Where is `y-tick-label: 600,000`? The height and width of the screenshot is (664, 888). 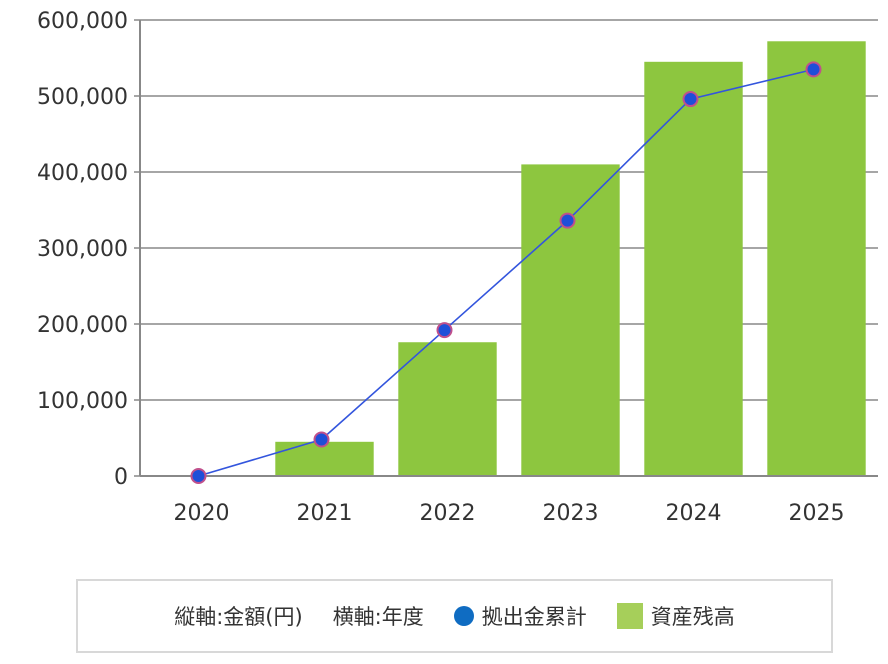
y-tick-label: 600,000 is located at coordinates (82, 21).